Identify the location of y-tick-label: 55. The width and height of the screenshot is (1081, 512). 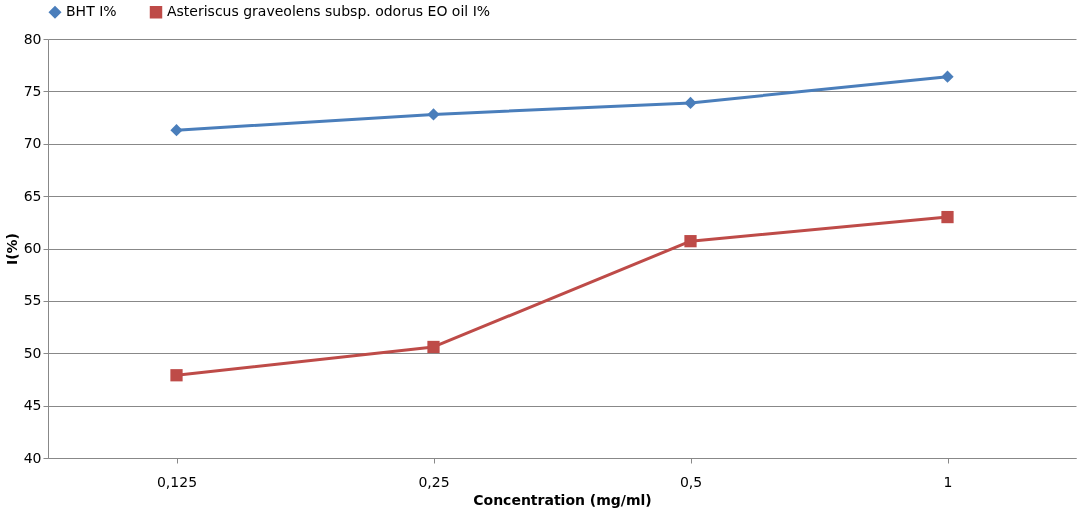
(32, 300).